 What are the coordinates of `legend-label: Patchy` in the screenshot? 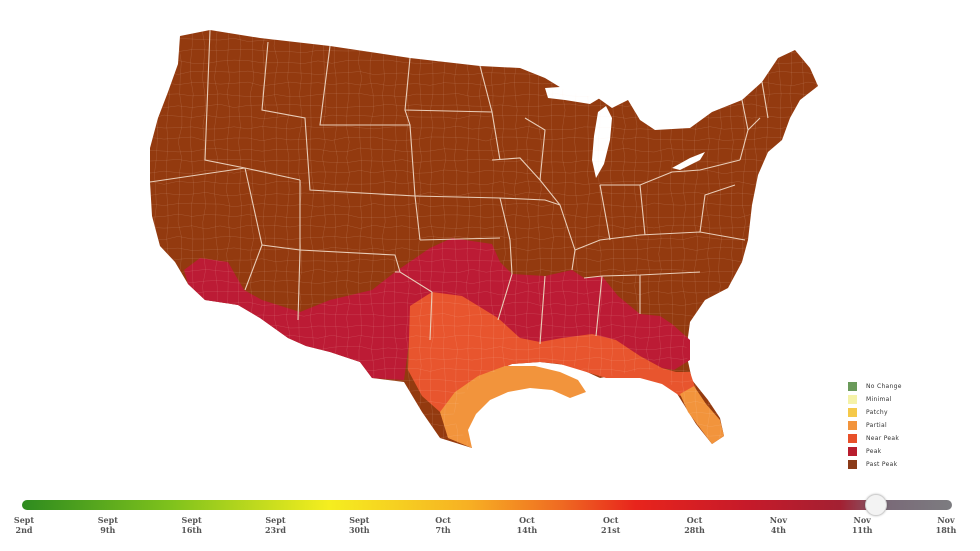 It's located at (877, 412).